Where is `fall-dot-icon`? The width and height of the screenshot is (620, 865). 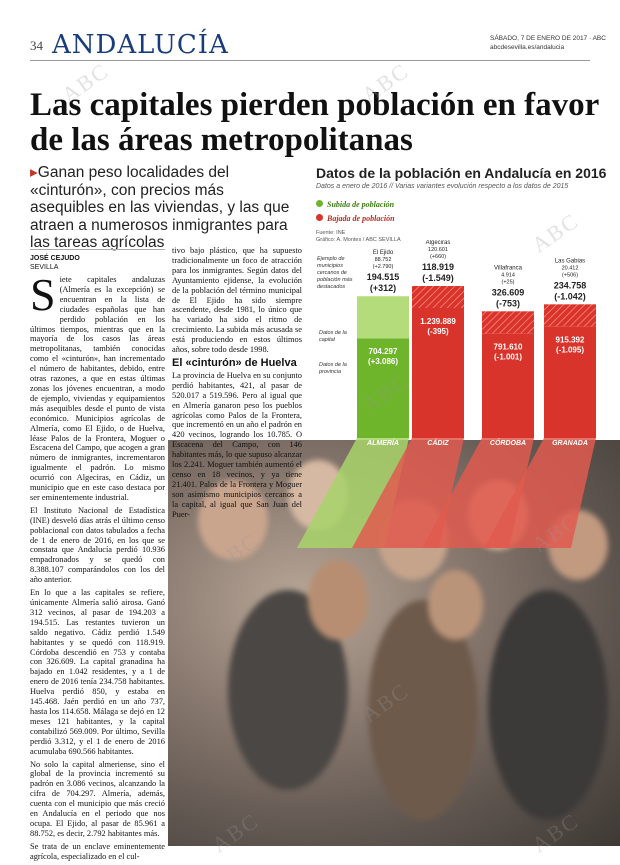
fall-dot-icon is located at coordinates (319, 217).